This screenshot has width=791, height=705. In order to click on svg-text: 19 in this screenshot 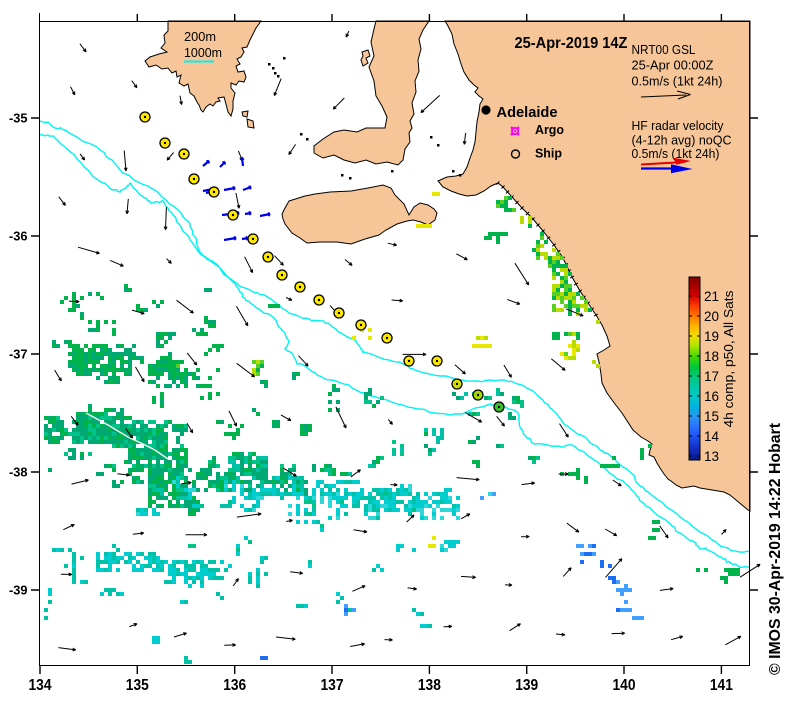, I will do `click(711, 336)`.